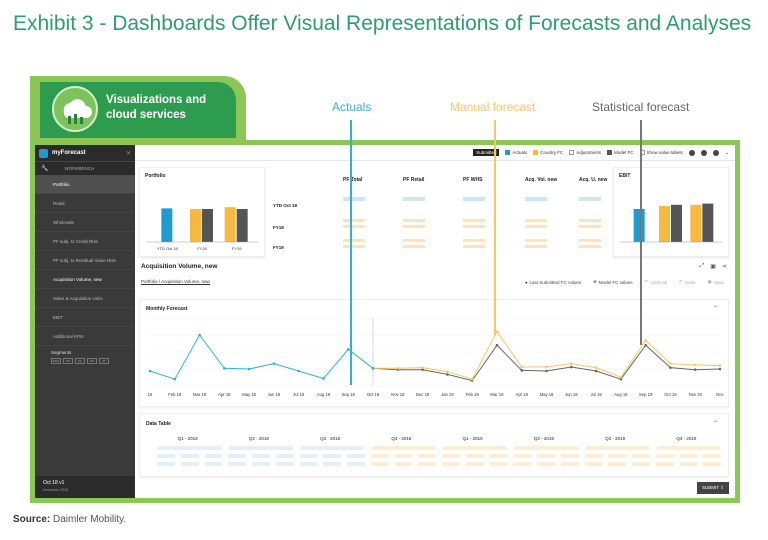  Describe the element at coordinates (715, 152) in the screenshot. I see `user-icon` at that location.